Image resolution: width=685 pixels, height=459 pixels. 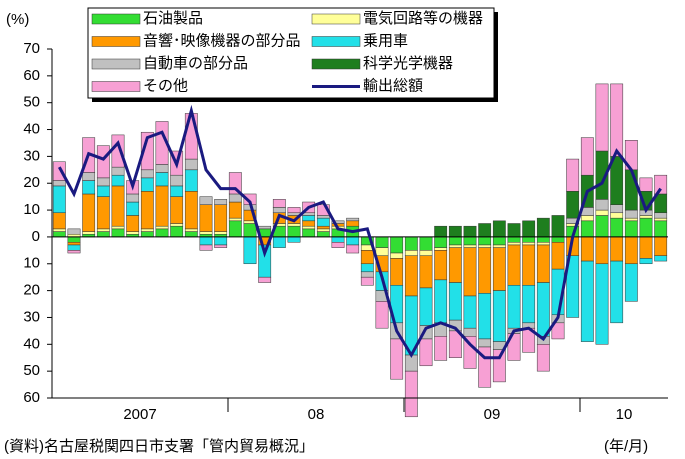 What do you see at coordinates (291, 53) in the screenshot?
I see `legend-box` at bounding box center [291, 53].